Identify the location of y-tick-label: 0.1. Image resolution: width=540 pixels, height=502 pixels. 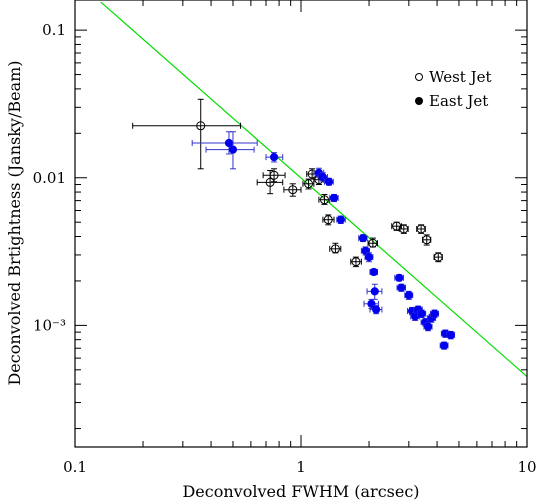
(54, 30).